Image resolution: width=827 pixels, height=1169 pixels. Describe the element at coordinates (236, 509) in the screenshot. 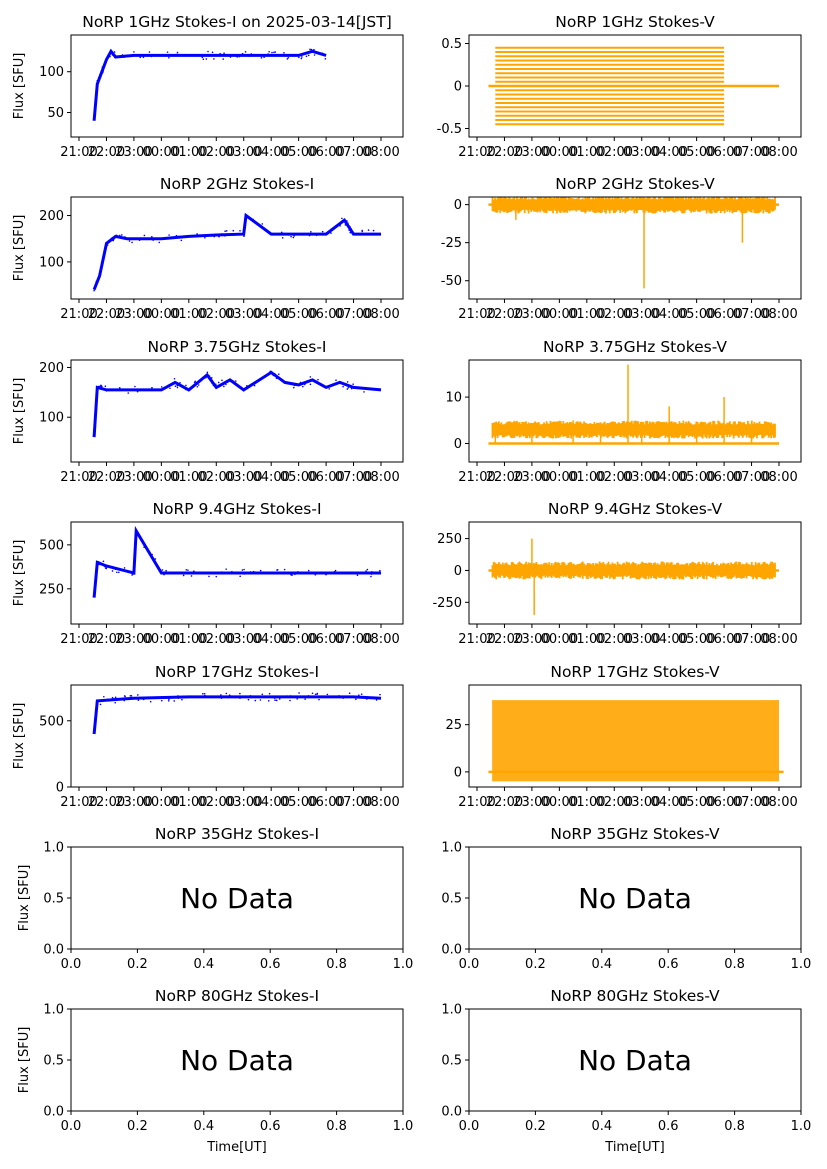

I see `panel-title: NoRP 9.4GHz Stokes-I` at that location.